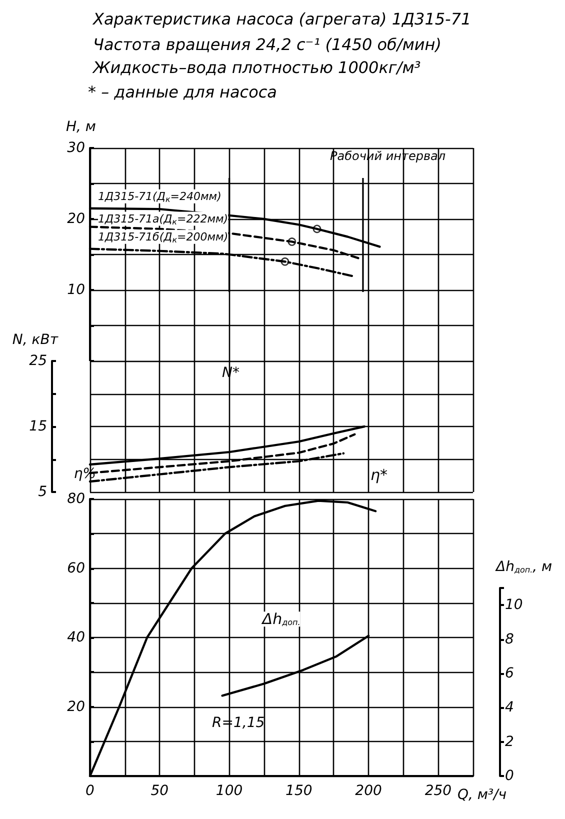 The height and width of the screenshot is (819, 565). What do you see at coordinates (509, 673) in the screenshot?
I see `y-tick-label: 6` at bounding box center [509, 673].